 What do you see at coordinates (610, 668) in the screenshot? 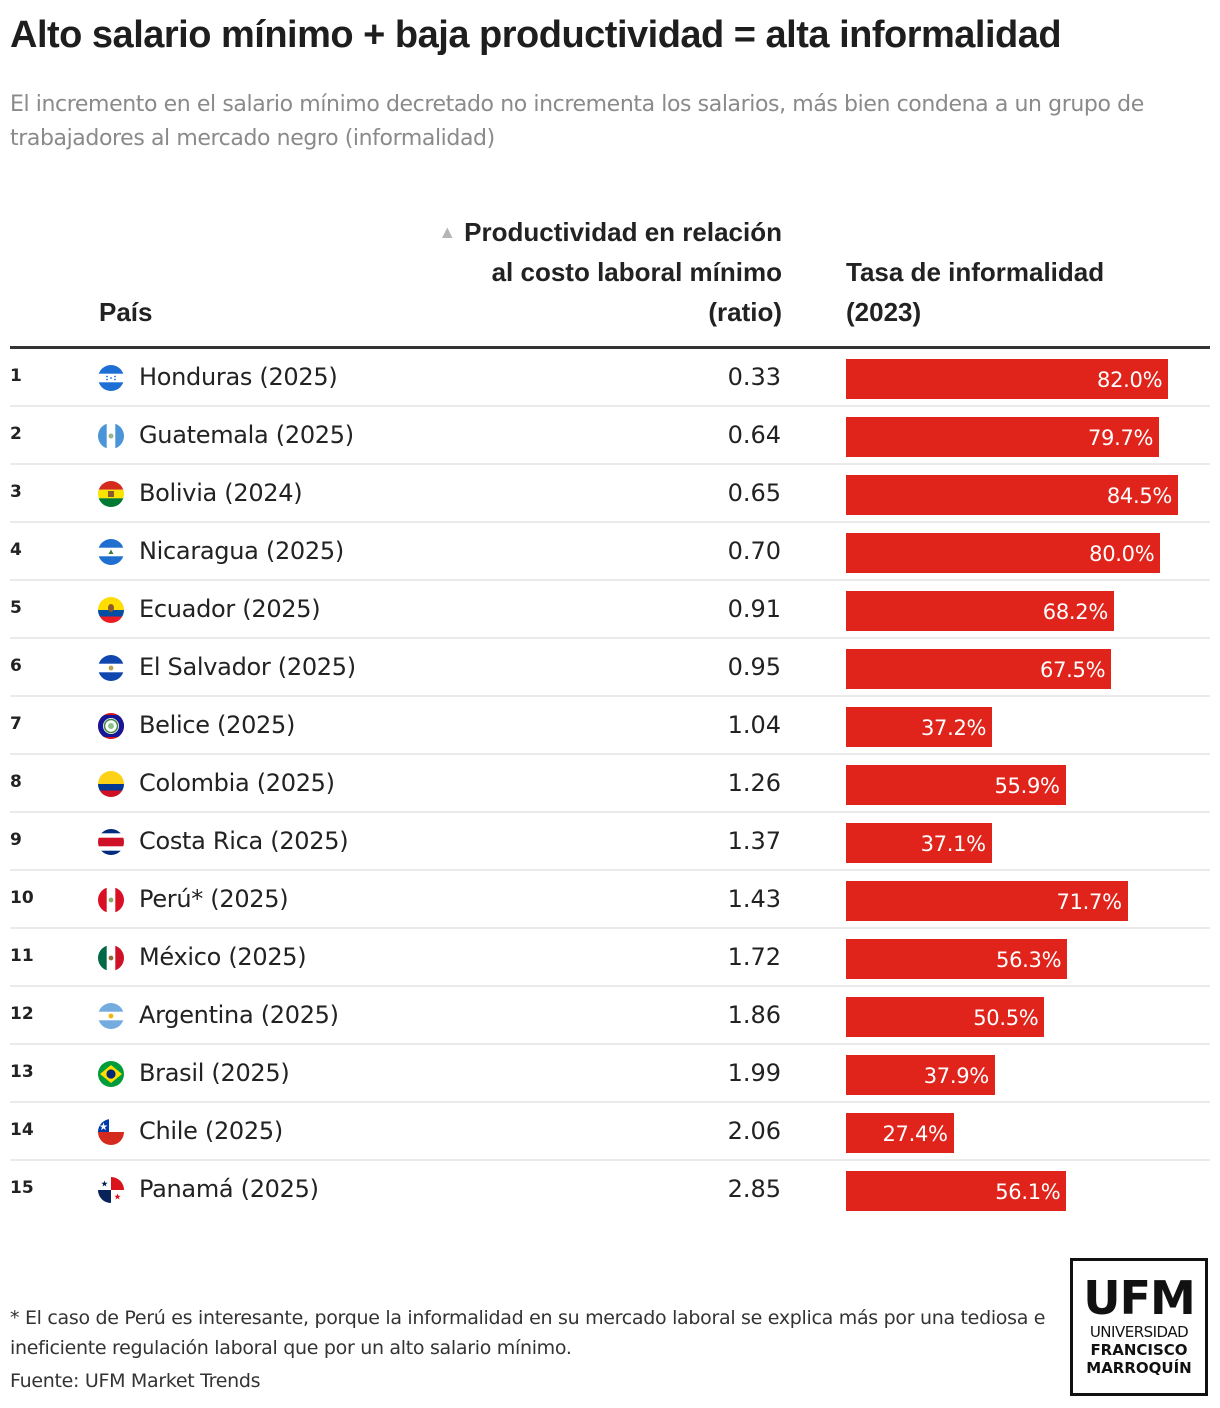
I see `table-row: 6 El Salvador (2025) 0.95 67.5%` at bounding box center [610, 668].